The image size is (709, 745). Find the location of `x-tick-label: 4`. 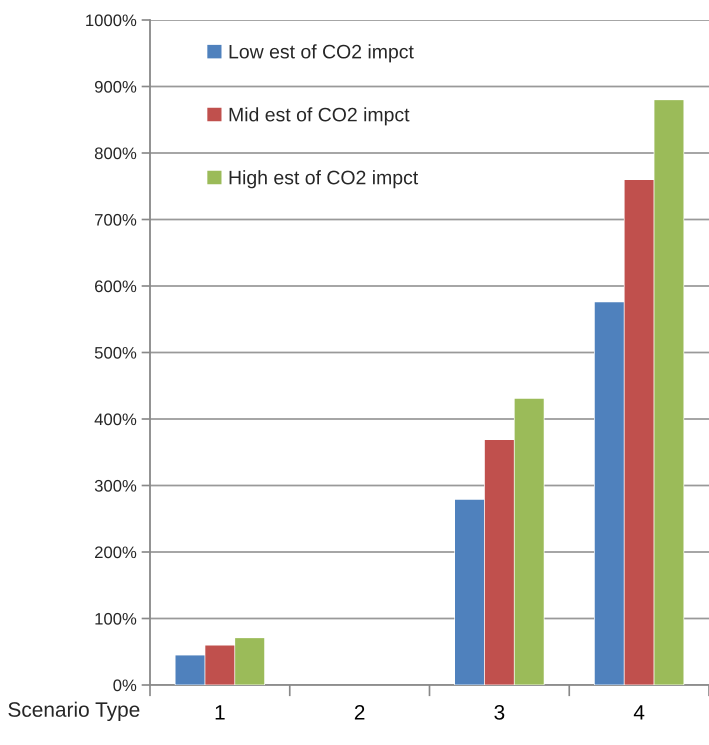

x-tick-label: 4 is located at coordinates (639, 712).